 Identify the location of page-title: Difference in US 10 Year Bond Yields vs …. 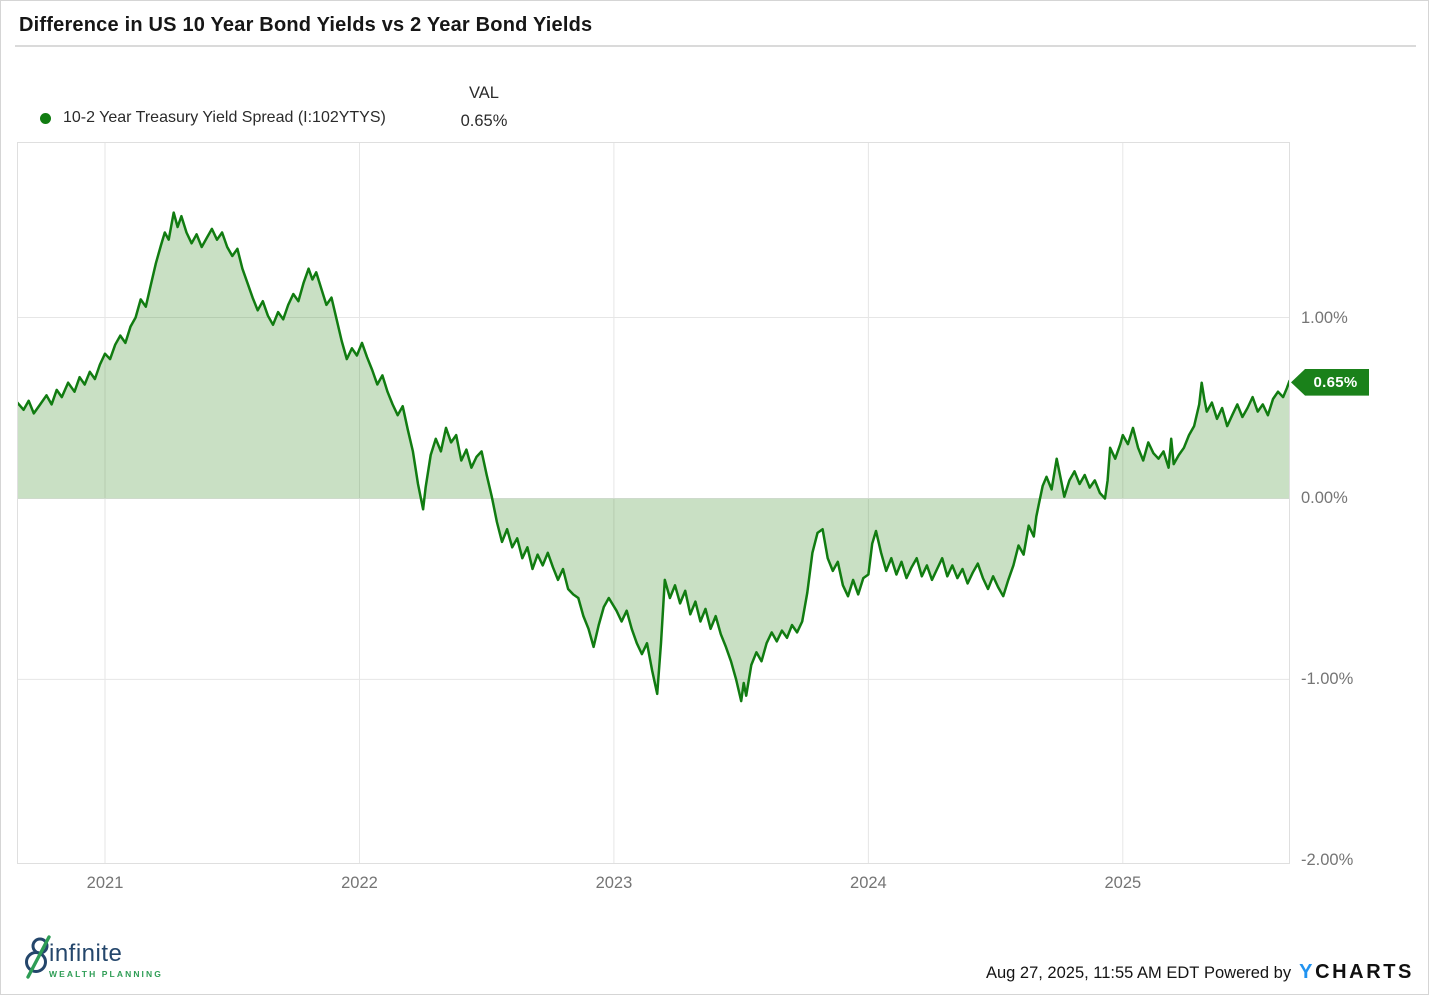
(306, 25).